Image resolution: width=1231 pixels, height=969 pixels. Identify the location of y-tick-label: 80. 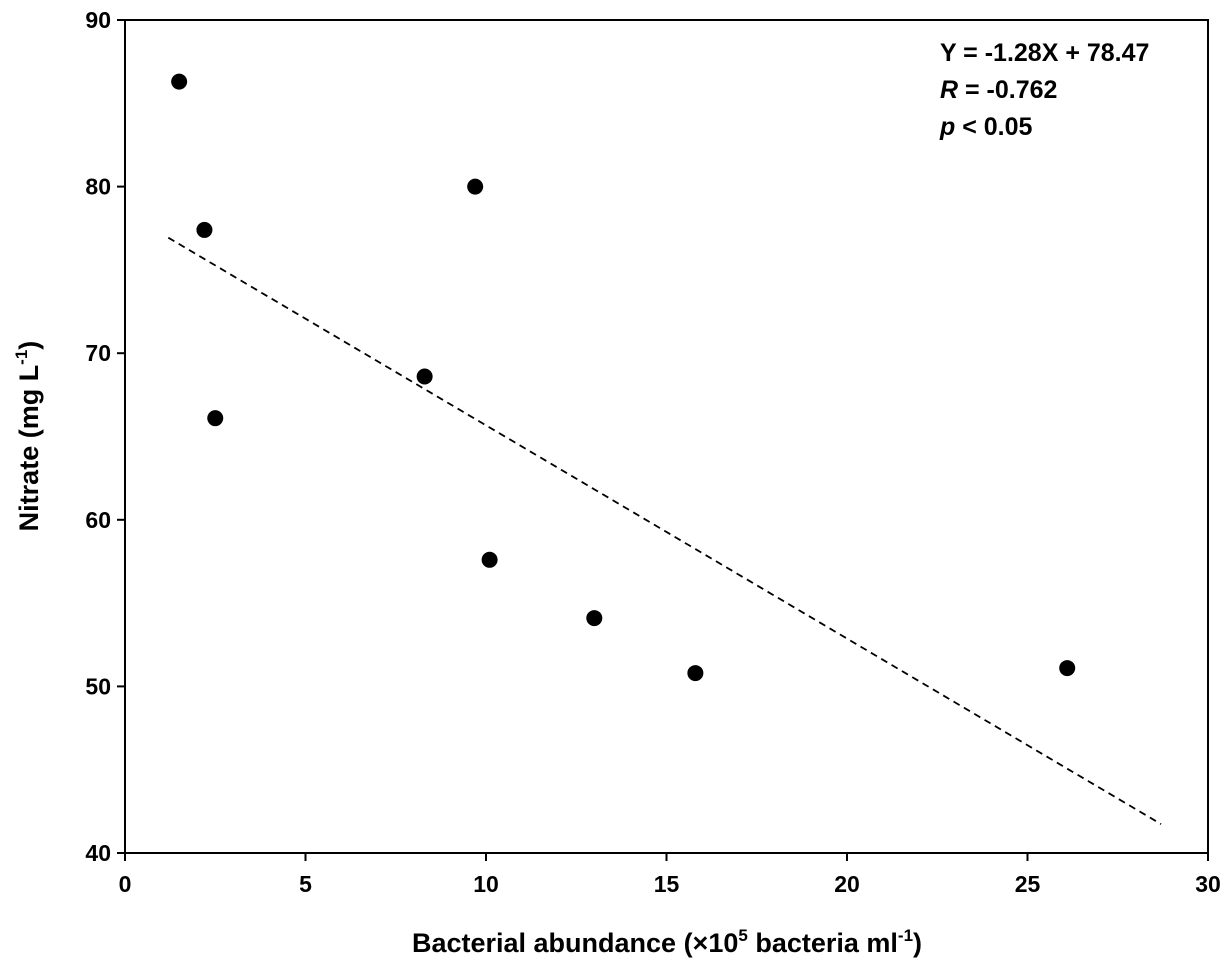
(98, 187).